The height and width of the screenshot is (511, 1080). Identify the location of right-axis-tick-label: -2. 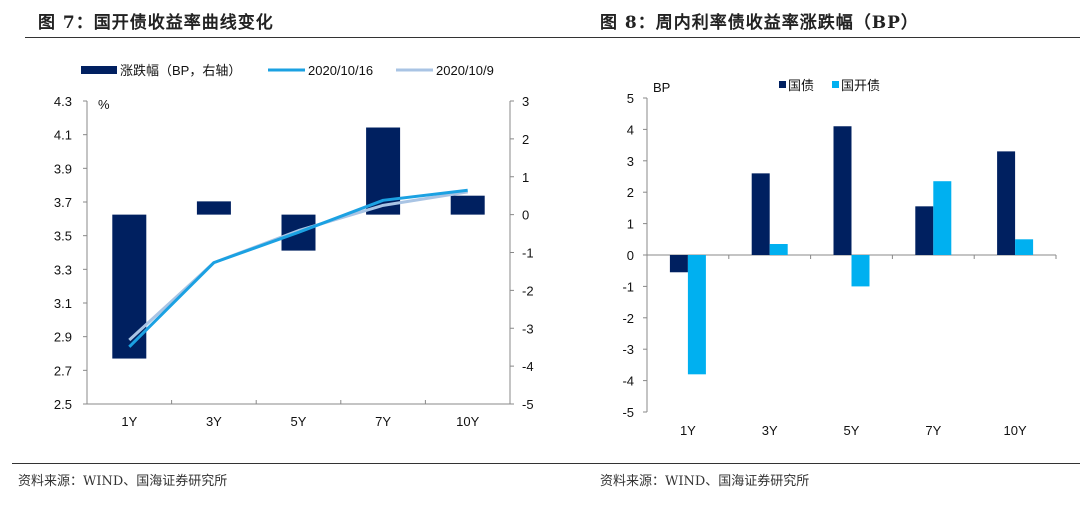
(528, 290).